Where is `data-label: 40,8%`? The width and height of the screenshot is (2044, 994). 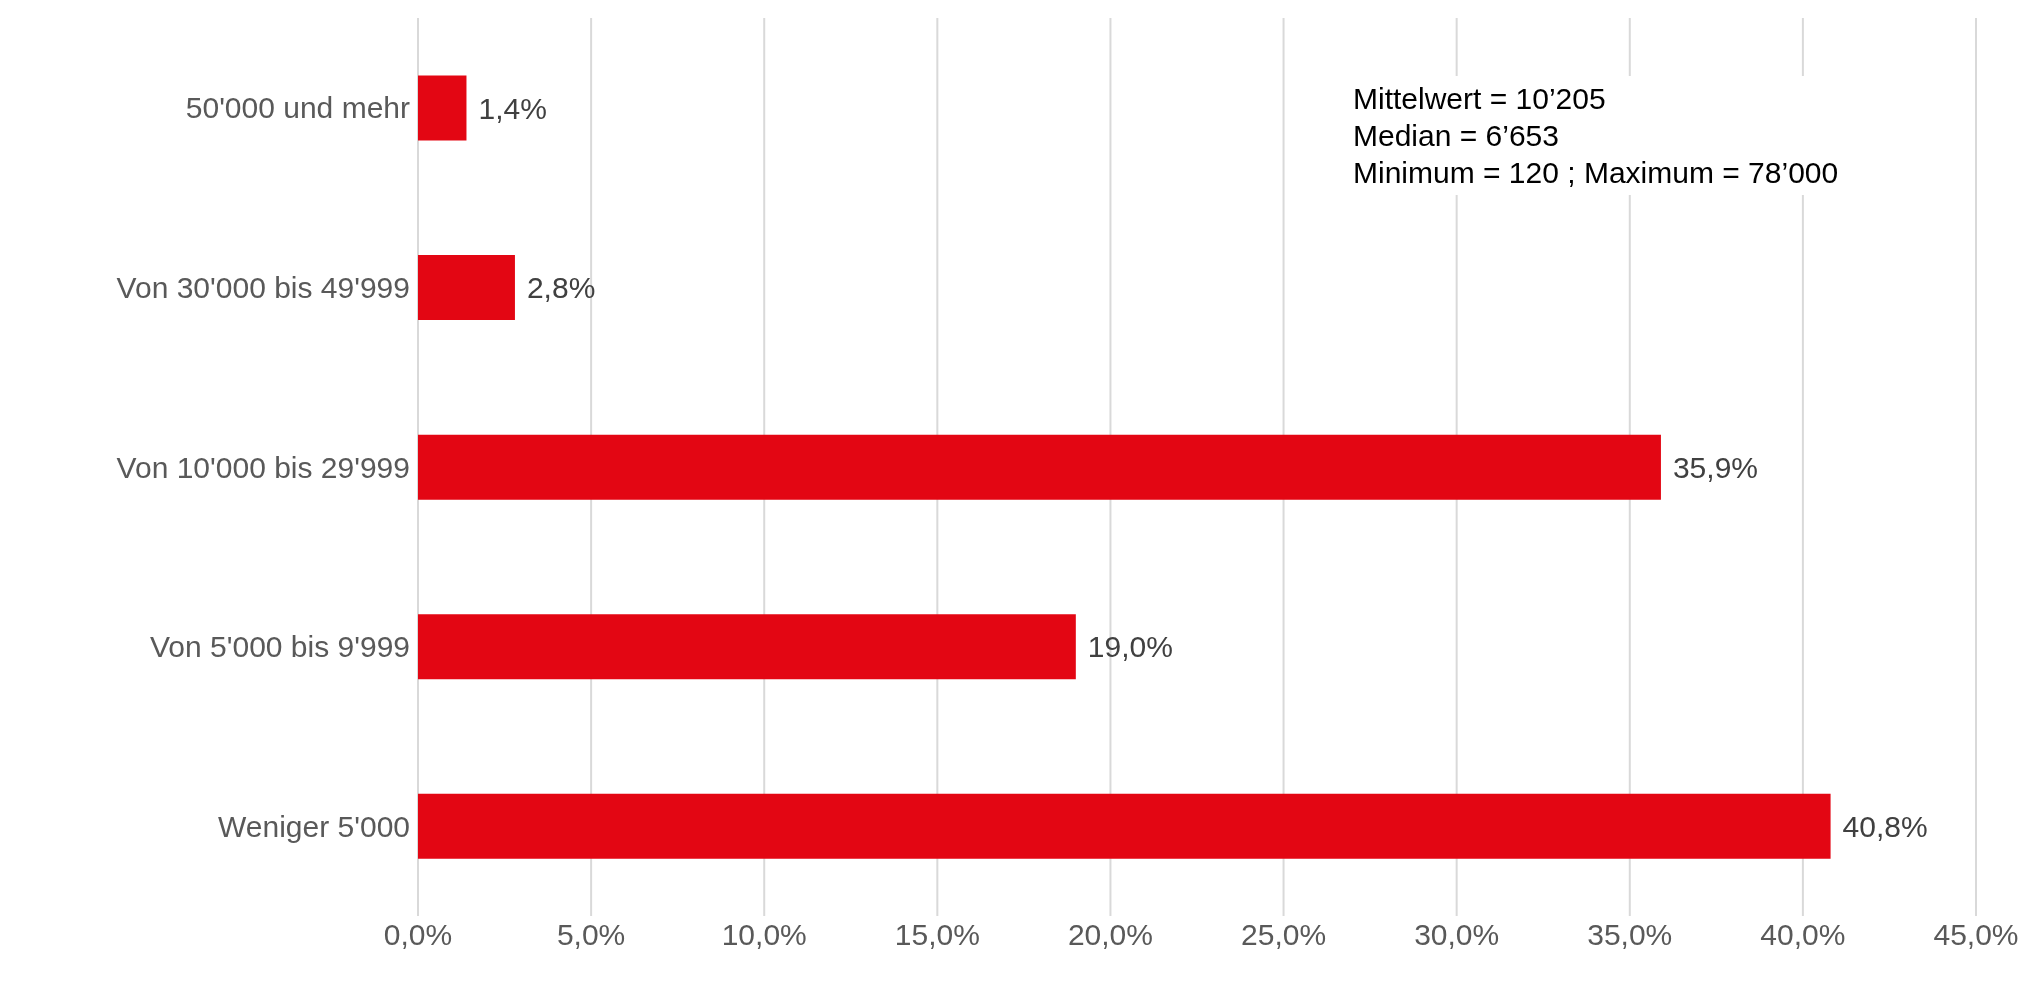 data-label: 40,8% is located at coordinates (1885, 827).